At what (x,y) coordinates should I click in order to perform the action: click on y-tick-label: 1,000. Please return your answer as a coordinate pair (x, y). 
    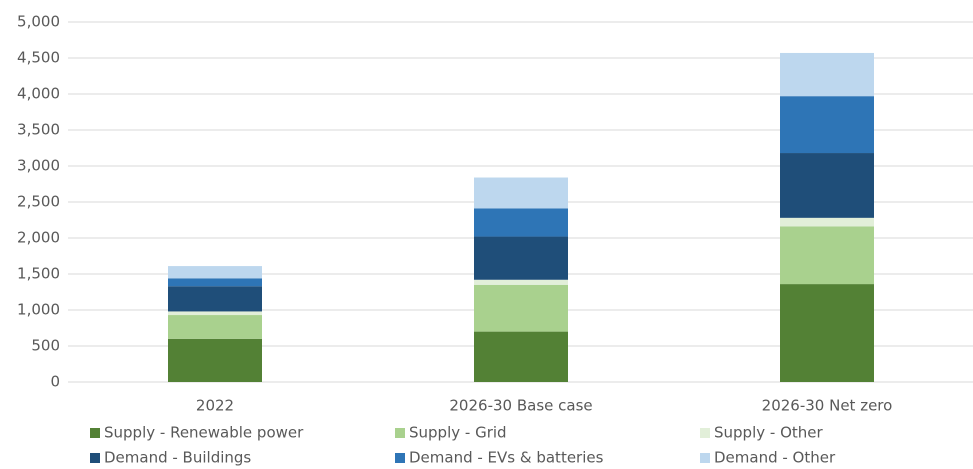
    Looking at the image, I should click on (38, 310).